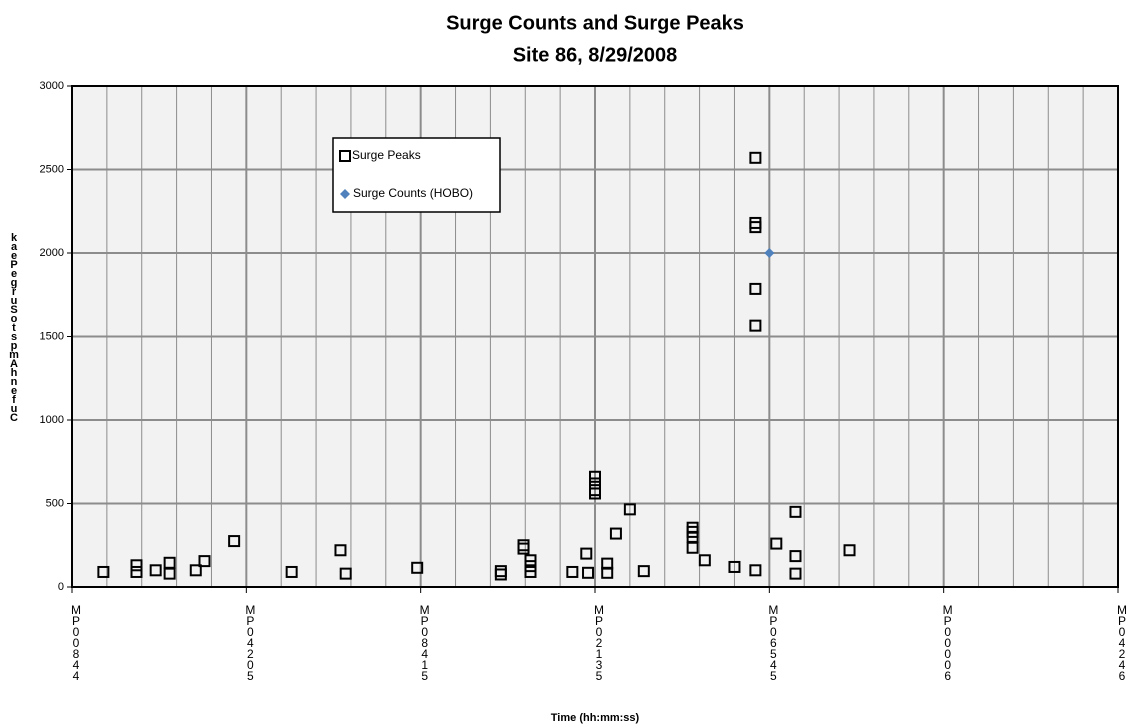  Describe the element at coordinates (425, 641) in the screenshot. I see `x-tick-label: MP08415` at that location.